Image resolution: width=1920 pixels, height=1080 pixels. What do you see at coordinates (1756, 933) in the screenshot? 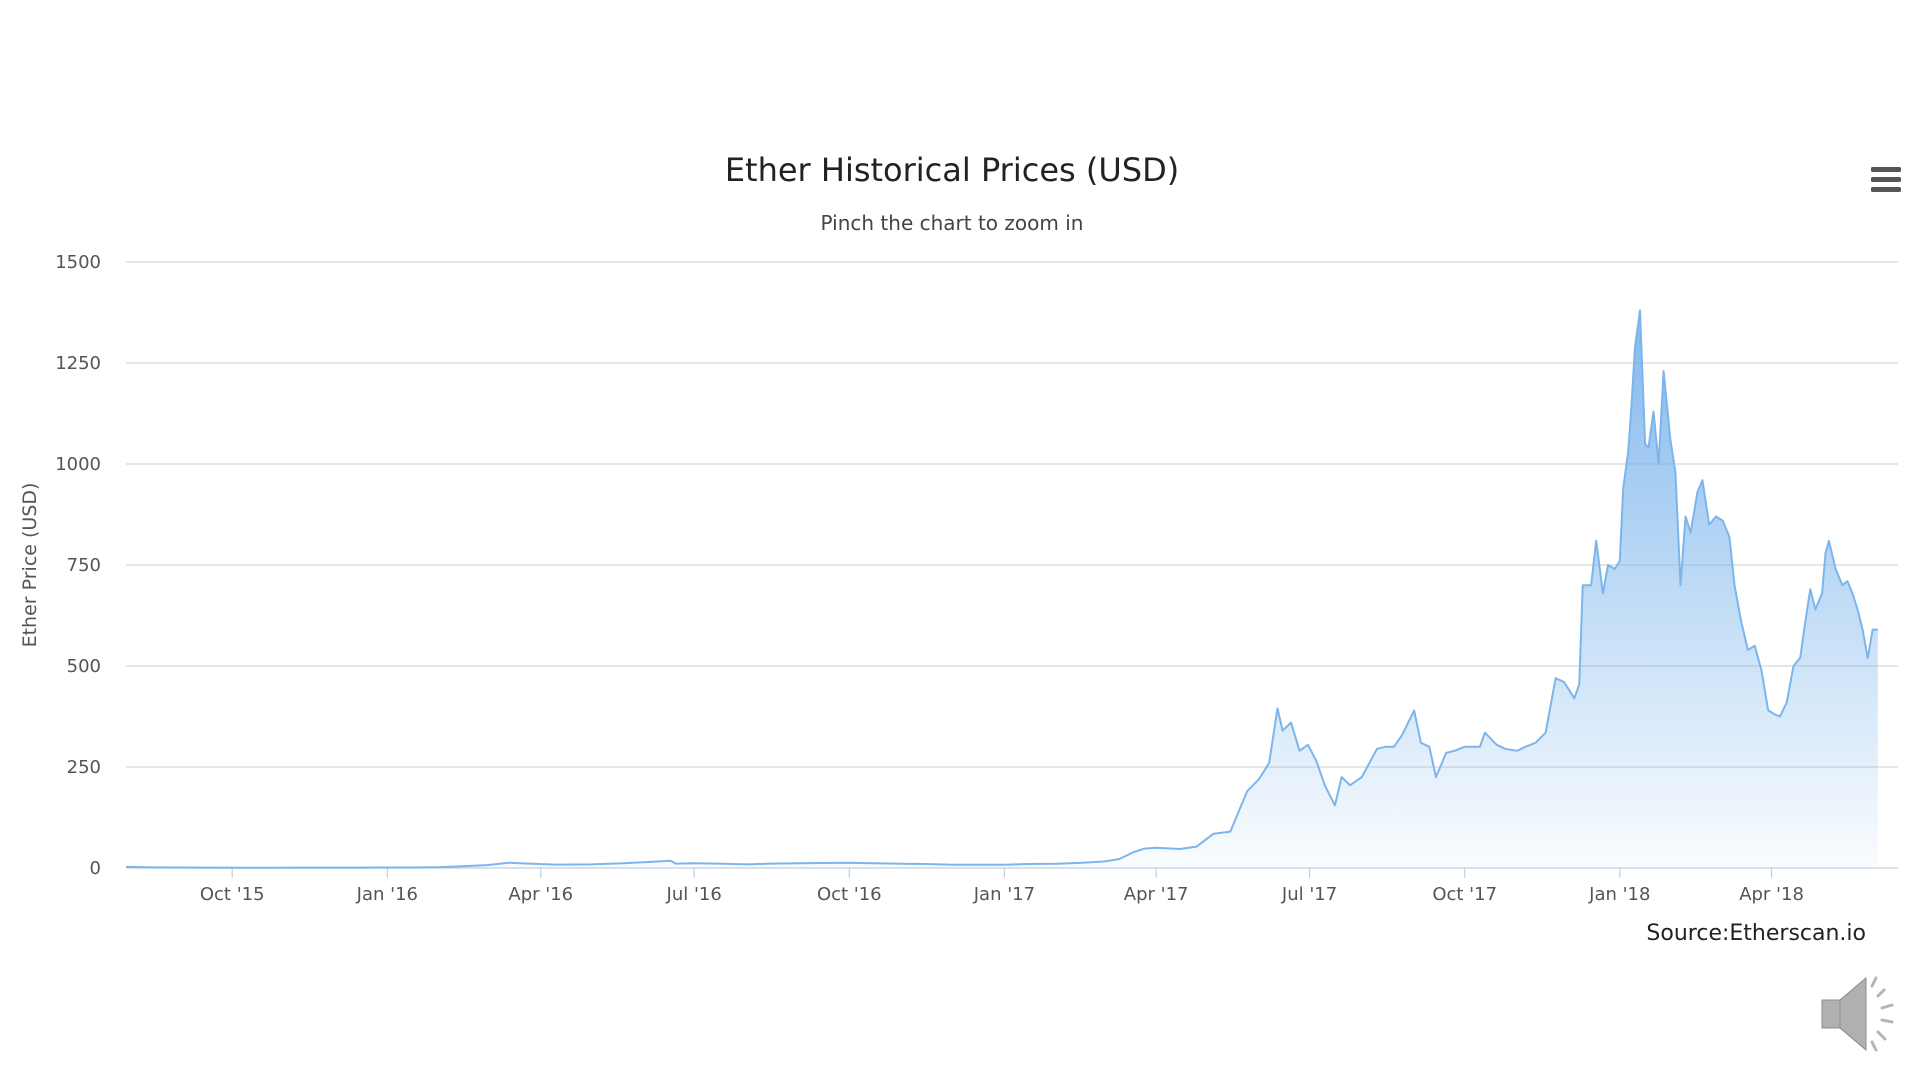
I see `source-credit: Source:Etherscan.io` at bounding box center [1756, 933].